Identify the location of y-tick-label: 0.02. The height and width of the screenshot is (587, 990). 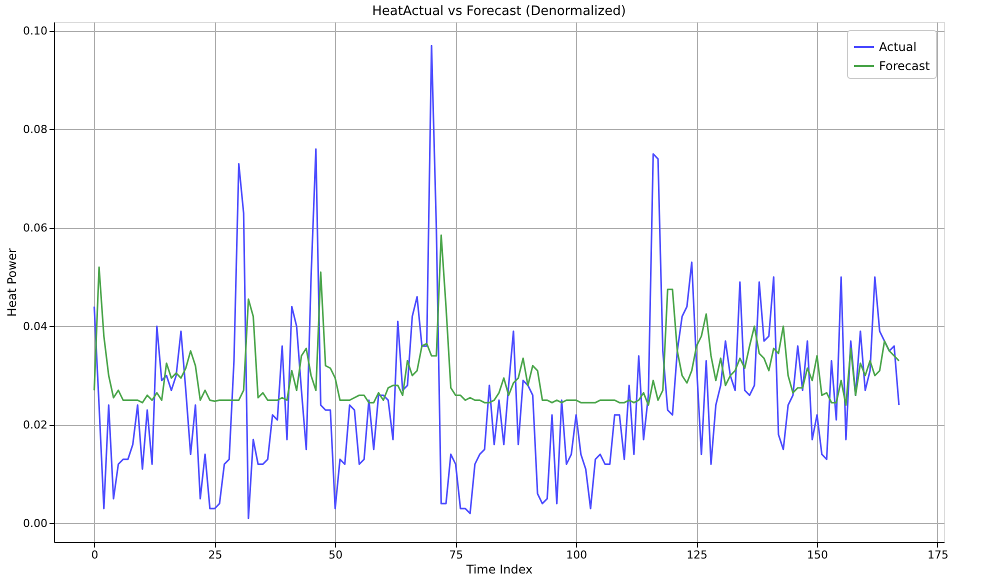
(35, 425).